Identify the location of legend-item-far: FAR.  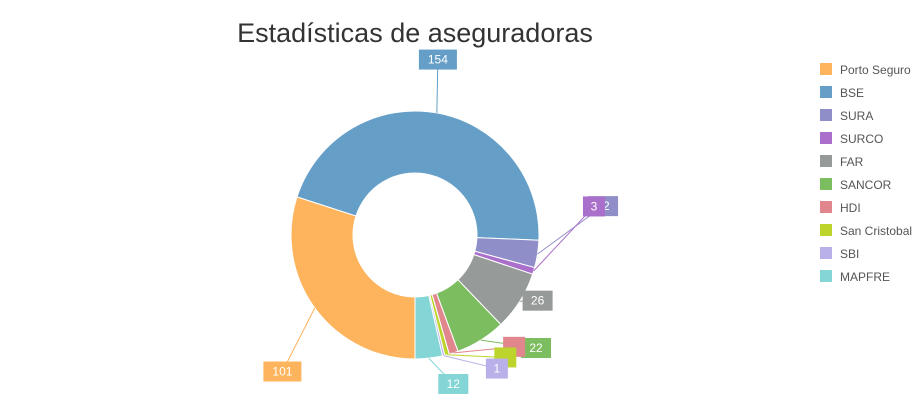
(842, 162).